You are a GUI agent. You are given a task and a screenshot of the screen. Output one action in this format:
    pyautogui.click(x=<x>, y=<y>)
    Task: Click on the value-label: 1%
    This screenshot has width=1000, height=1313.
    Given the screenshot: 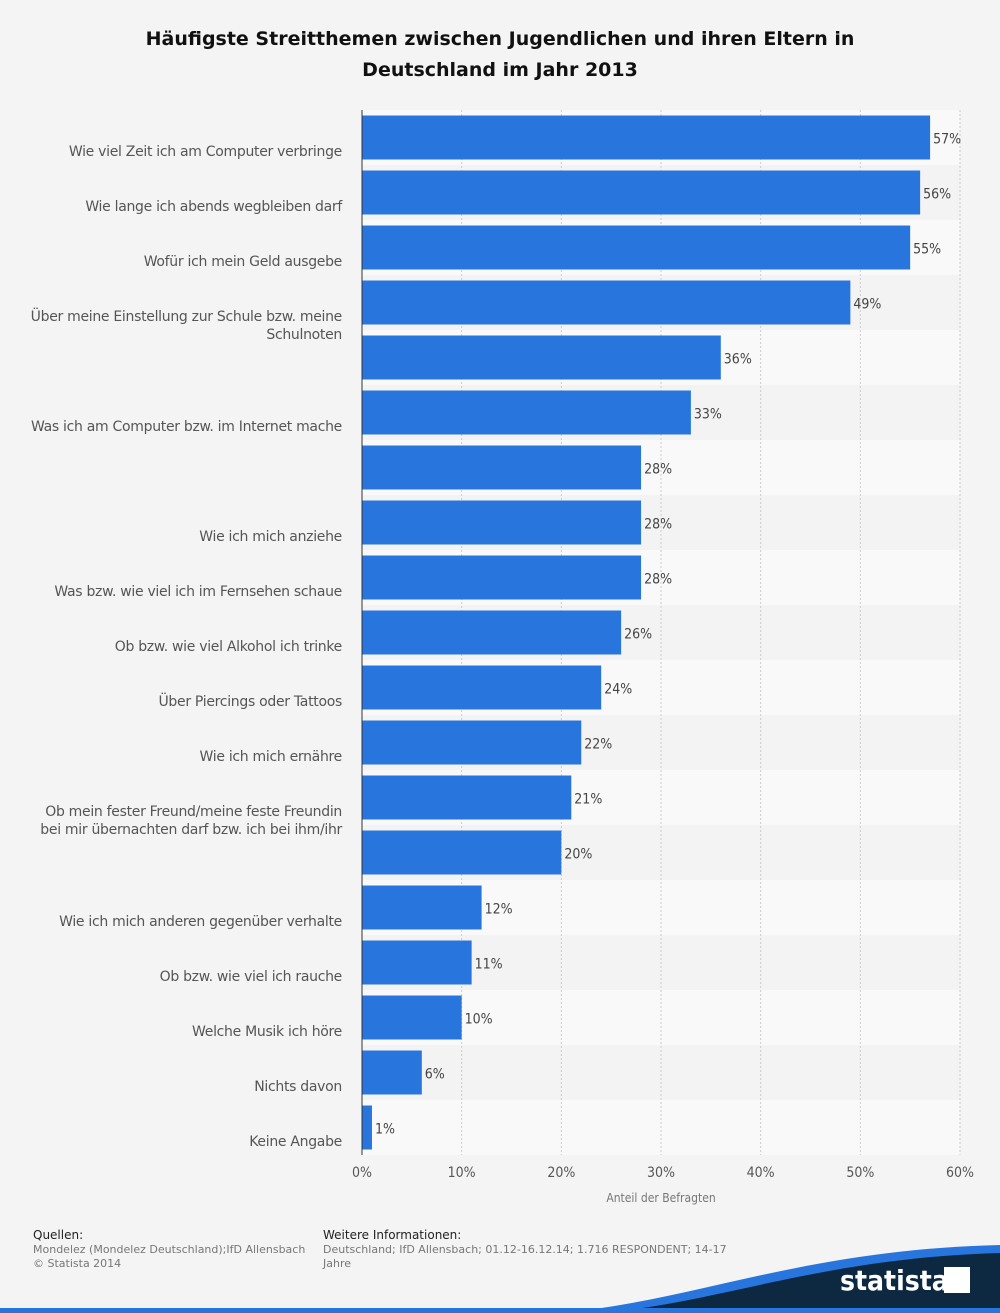 What is the action you would take?
    pyautogui.click(x=385, y=1130)
    